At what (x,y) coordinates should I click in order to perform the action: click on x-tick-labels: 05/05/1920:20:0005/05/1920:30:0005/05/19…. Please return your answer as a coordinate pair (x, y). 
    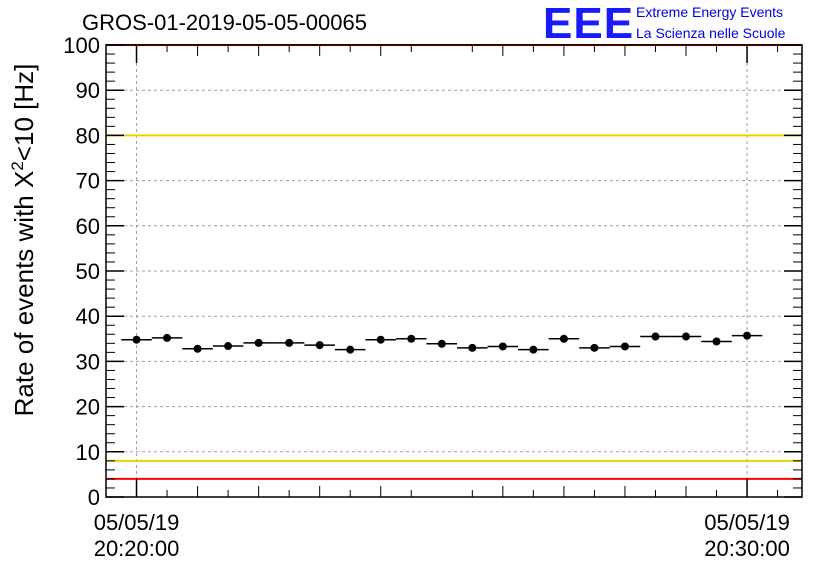
    Looking at the image, I should click on (442, 535).